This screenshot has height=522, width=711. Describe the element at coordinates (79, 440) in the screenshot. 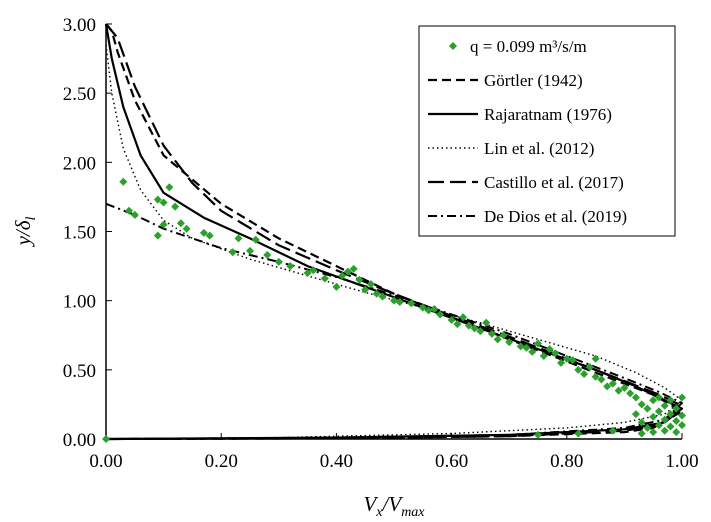

I see `y-tick-label: 0.00` at that location.